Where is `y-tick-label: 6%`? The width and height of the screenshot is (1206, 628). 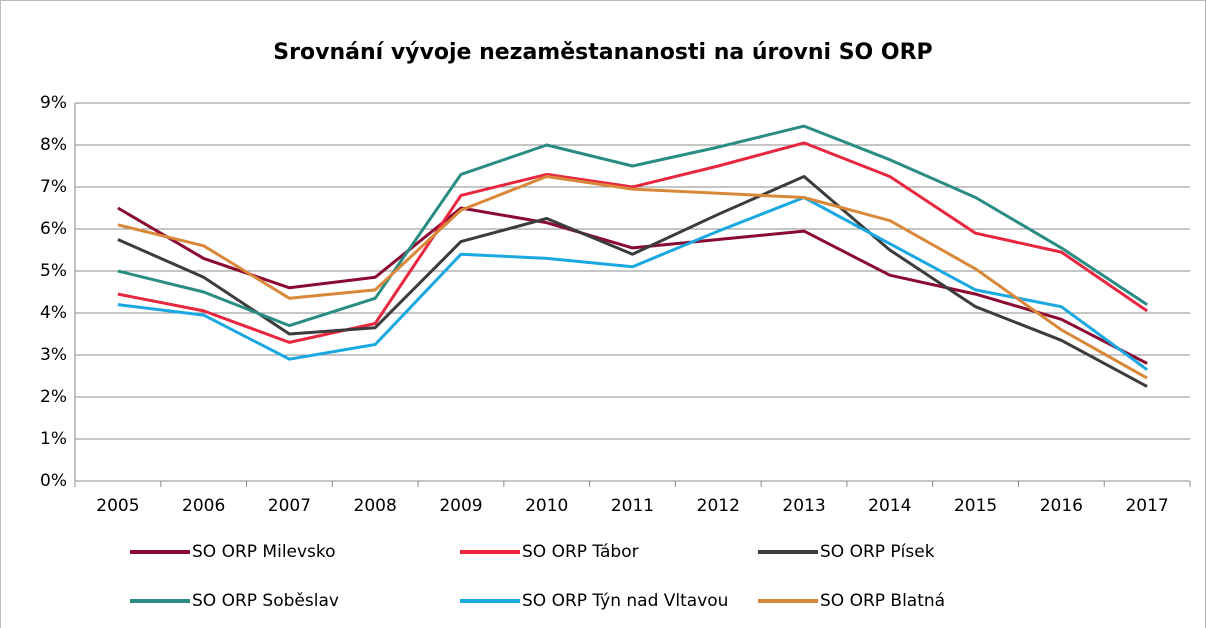
y-tick-label: 6% is located at coordinates (53, 229).